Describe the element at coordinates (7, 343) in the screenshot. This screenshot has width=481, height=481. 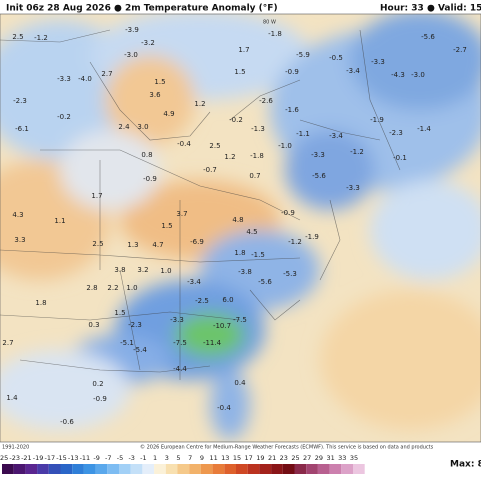
I see `station-value: 2.7` at that location.